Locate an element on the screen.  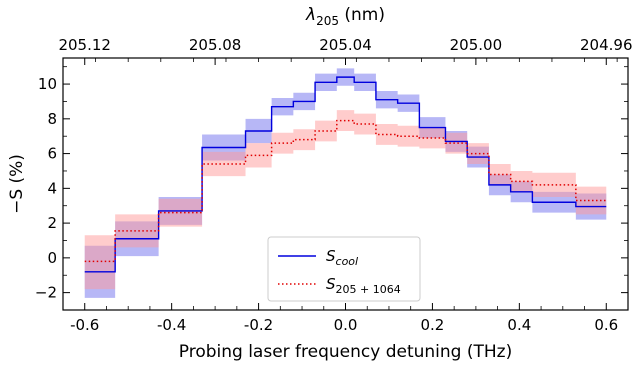
legend: Scool S205 + 1064 is located at coordinates (344, 269).